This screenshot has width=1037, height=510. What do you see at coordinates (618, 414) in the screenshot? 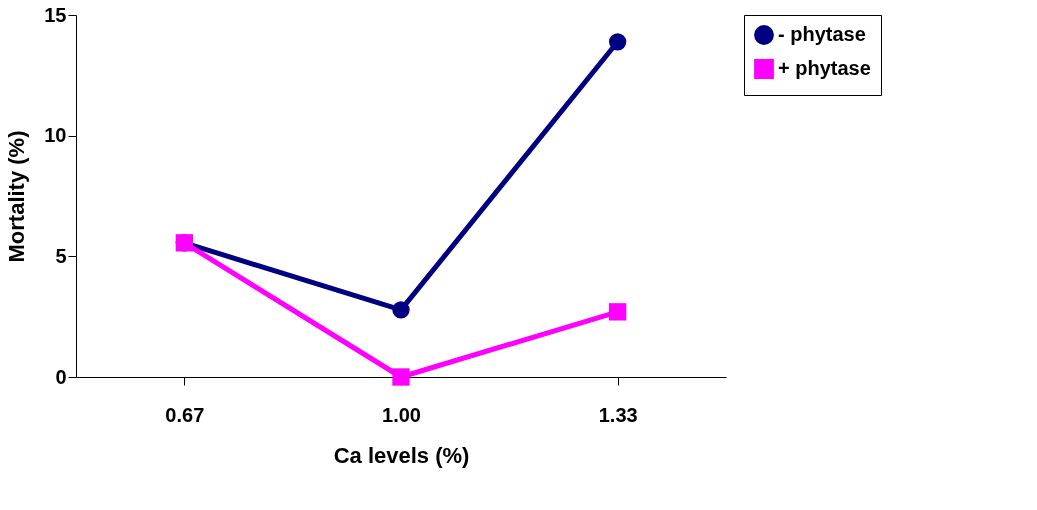
I see `x-tick-label: 1.33` at bounding box center [618, 414].